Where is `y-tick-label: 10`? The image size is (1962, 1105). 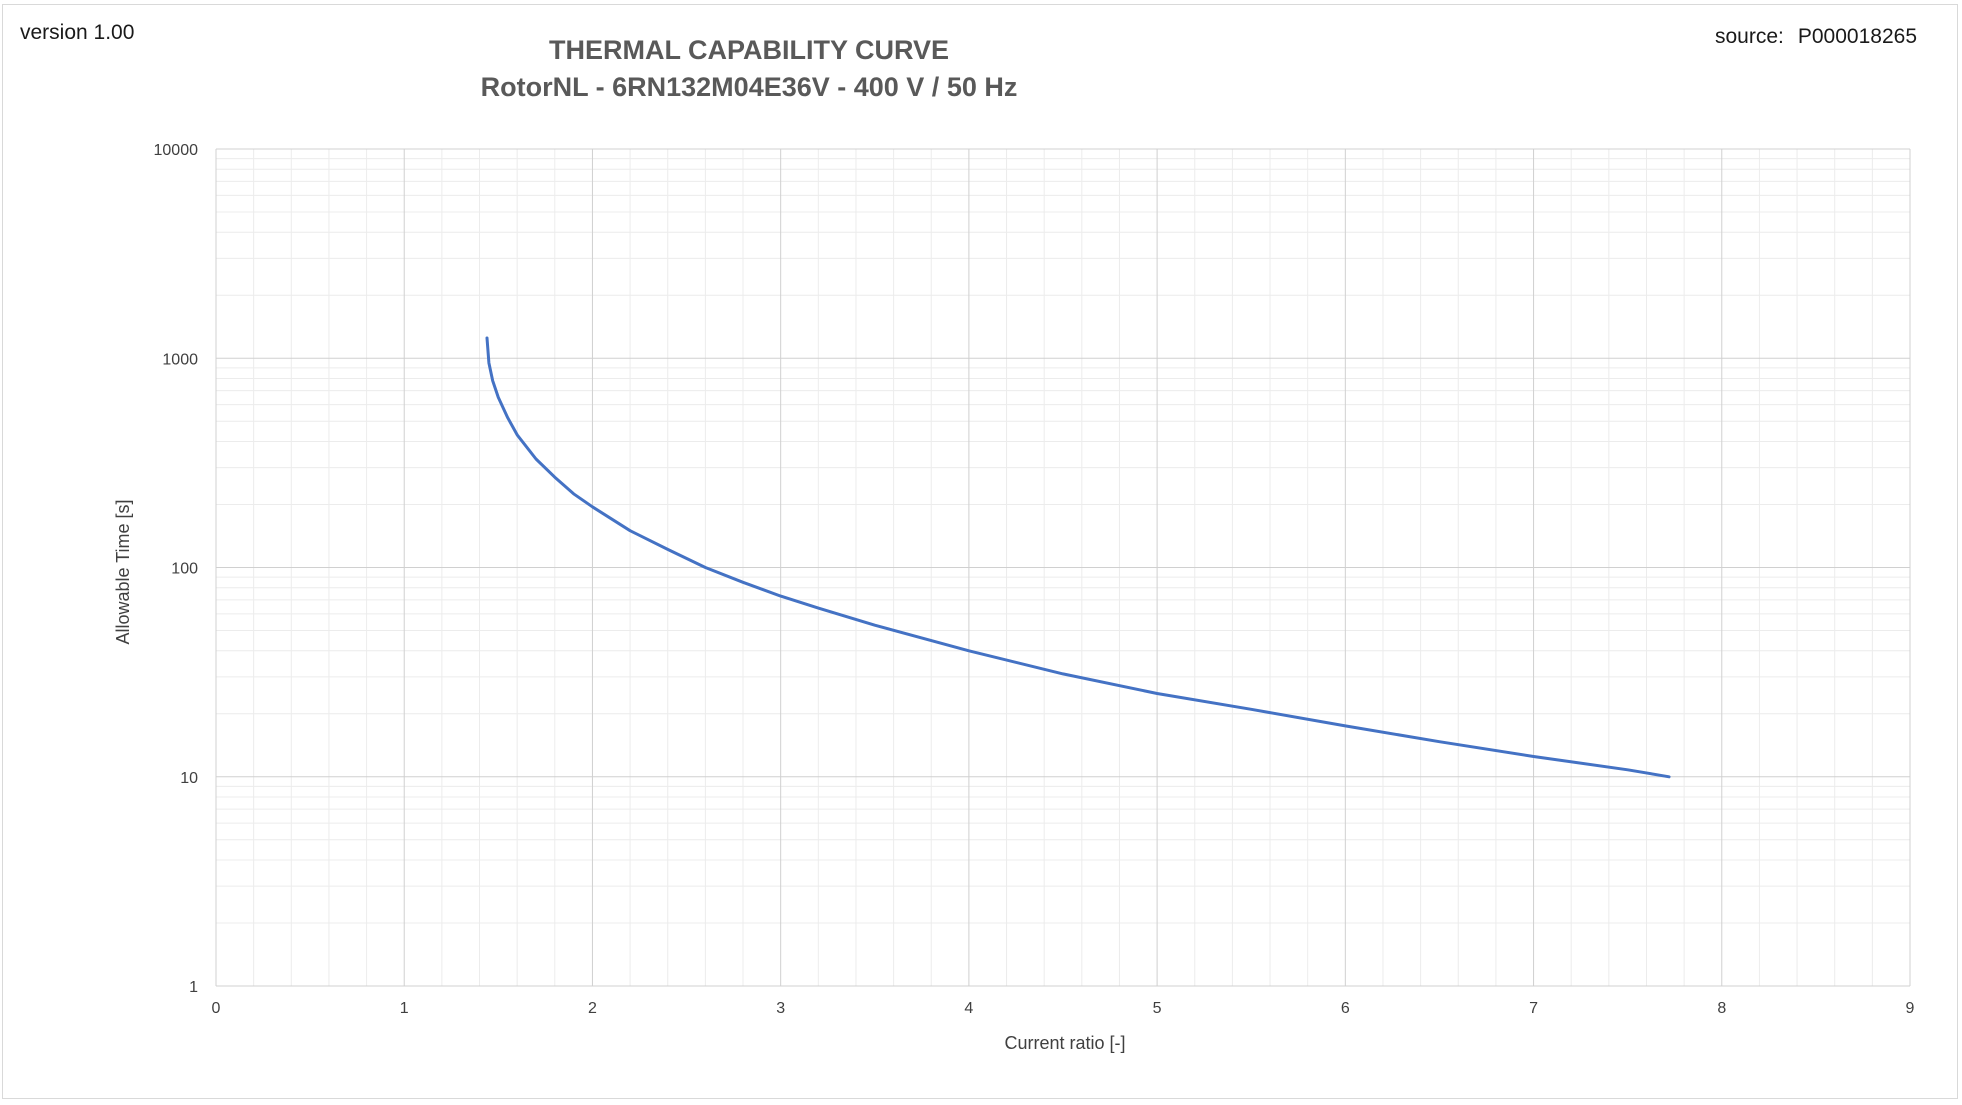
y-tick-label: 10 is located at coordinates (189, 778).